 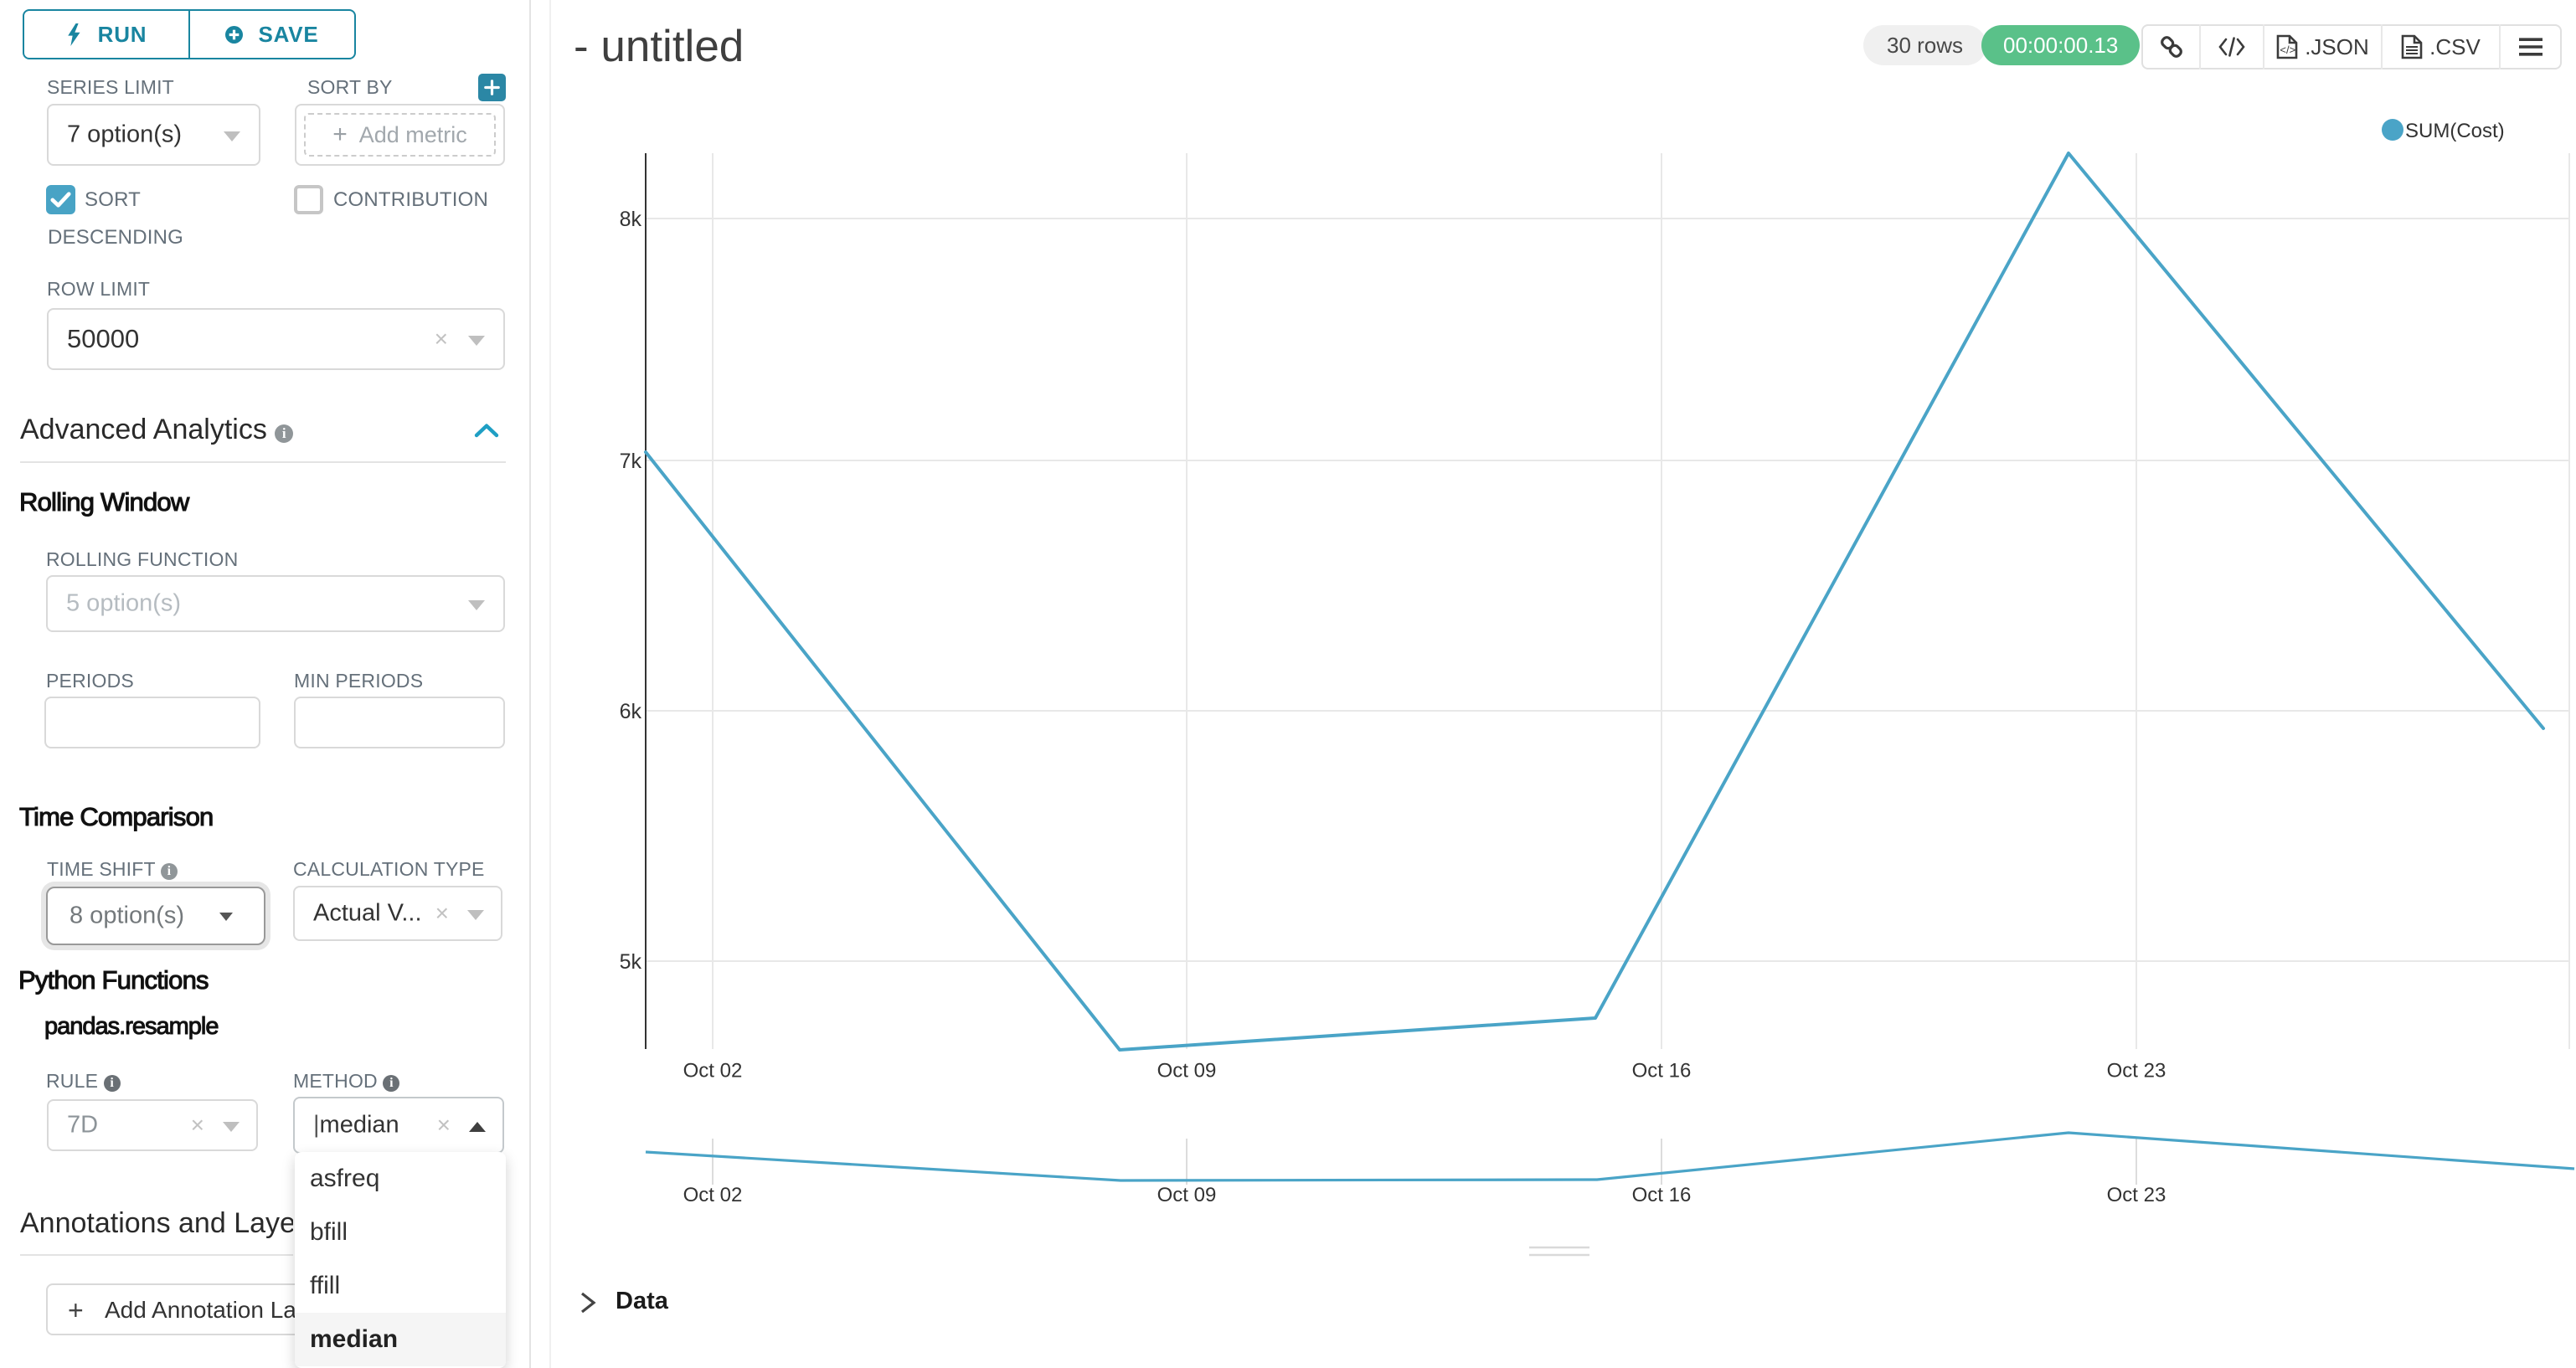 I want to click on svg-text: 6k, so click(x=631, y=711).